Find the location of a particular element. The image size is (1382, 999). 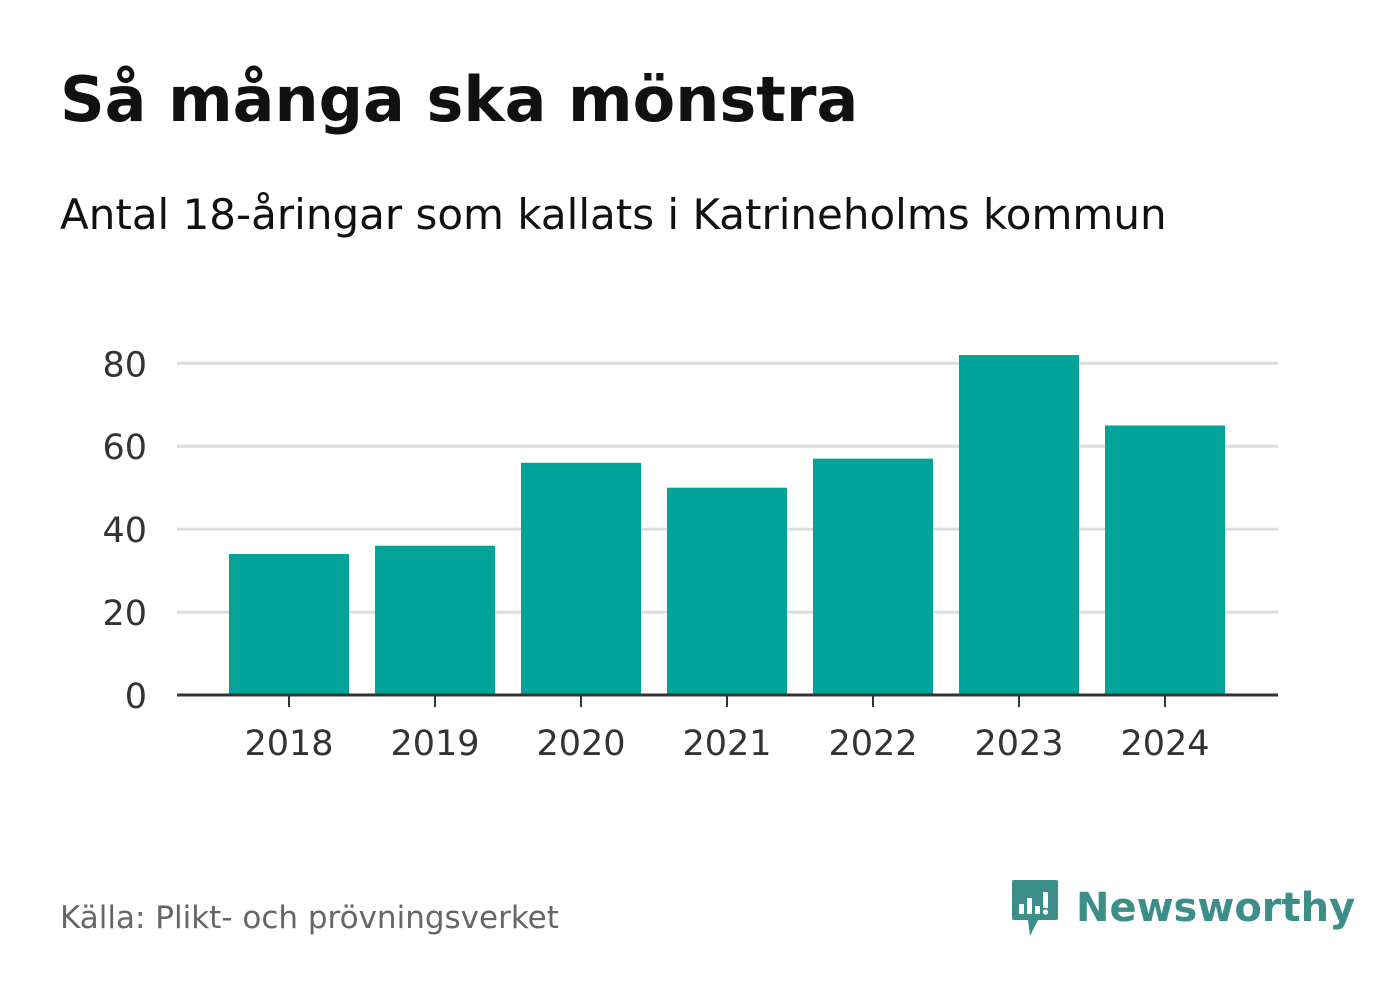

brand-name: Newsworthy is located at coordinates (1216, 908).